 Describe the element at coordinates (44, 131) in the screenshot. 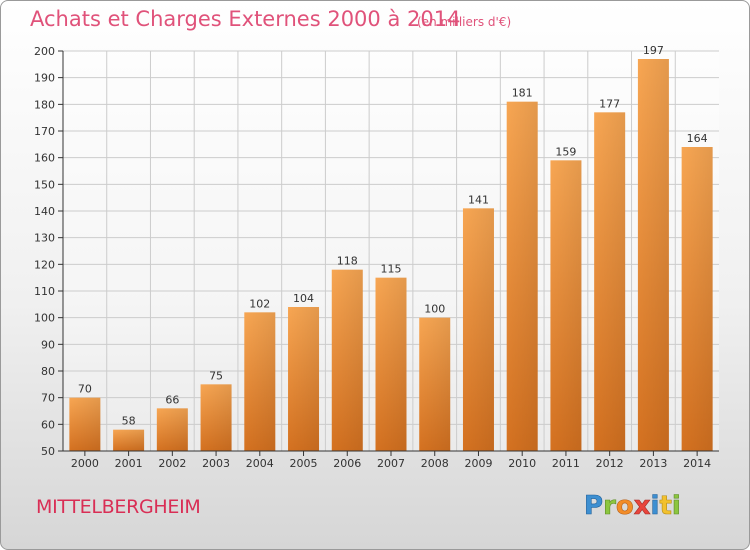

I see `y-tick-label: 170` at that location.